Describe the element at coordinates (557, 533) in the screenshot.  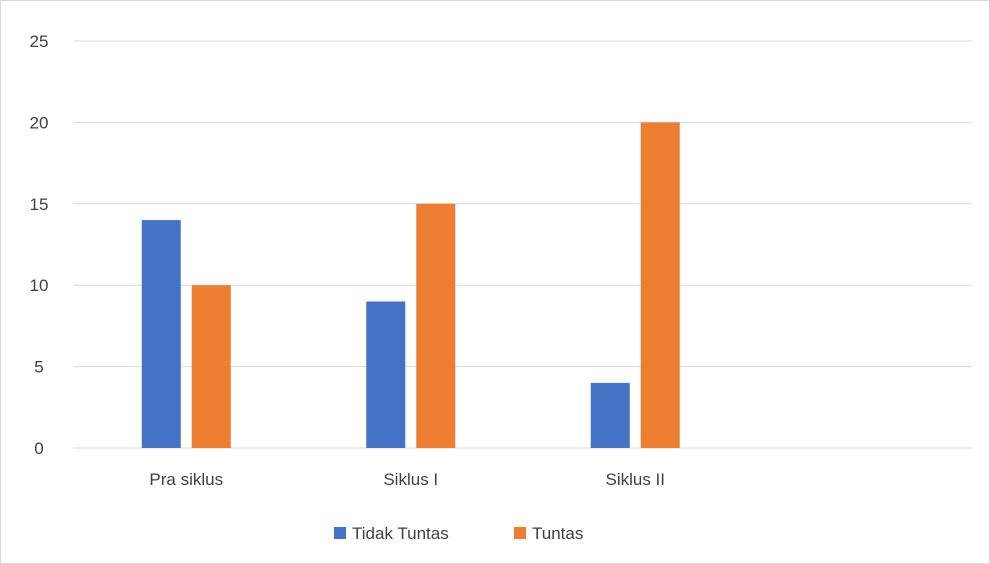
I see `legend-label: Tuntas` at that location.